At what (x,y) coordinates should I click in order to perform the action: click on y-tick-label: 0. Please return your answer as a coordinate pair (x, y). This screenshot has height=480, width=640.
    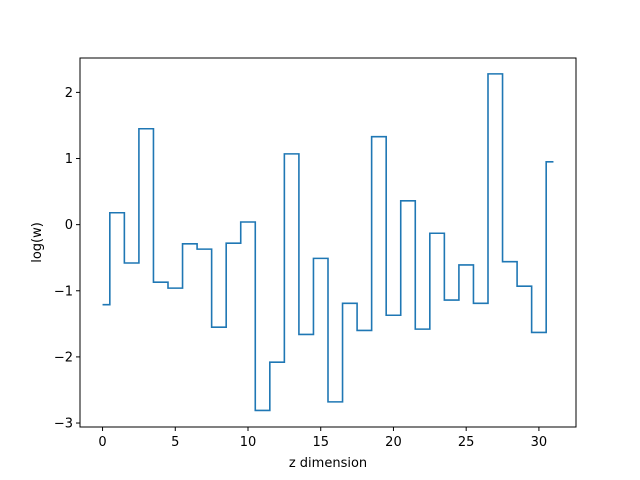
    Looking at the image, I should click on (69, 225).